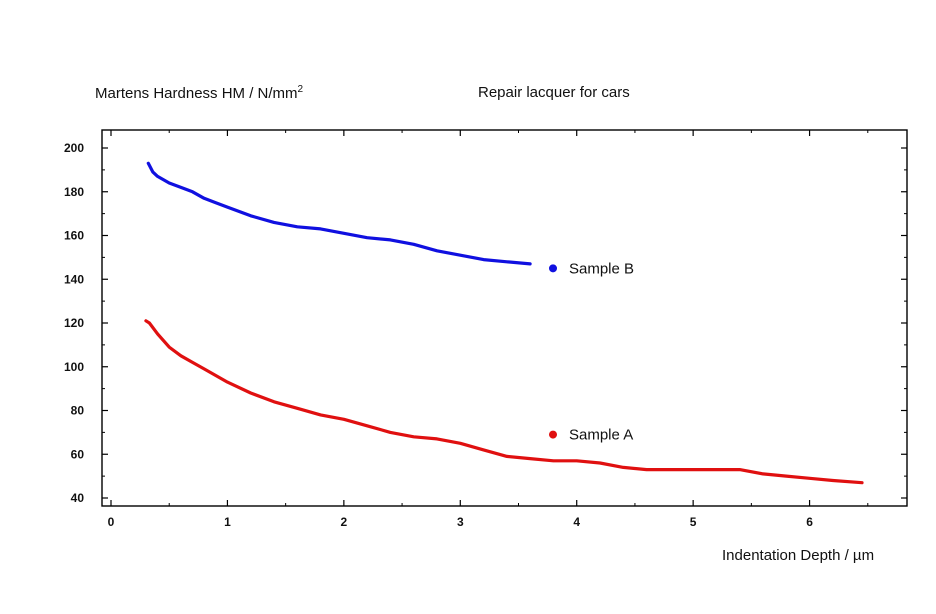 This screenshot has width=936, height=614. What do you see at coordinates (344, 522) in the screenshot?
I see `x-tick-label-2: 2` at bounding box center [344, 522].